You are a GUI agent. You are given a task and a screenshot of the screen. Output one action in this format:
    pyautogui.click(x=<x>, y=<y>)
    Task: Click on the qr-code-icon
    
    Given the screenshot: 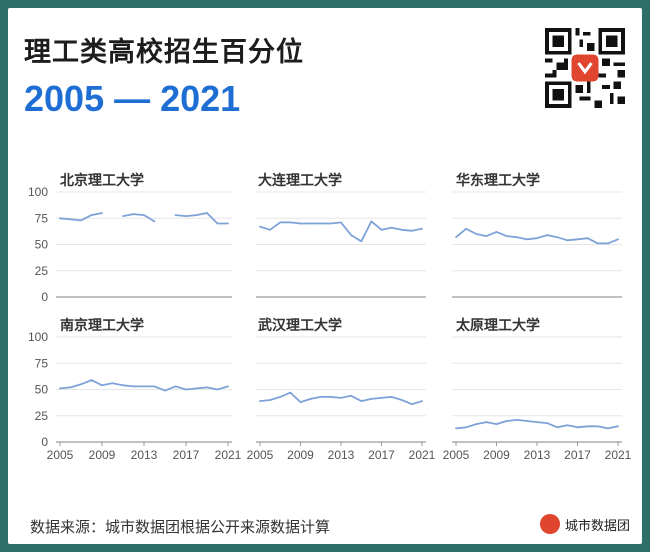 What is the action you would take?
    pyautogui.click(x=585, y=68)
    